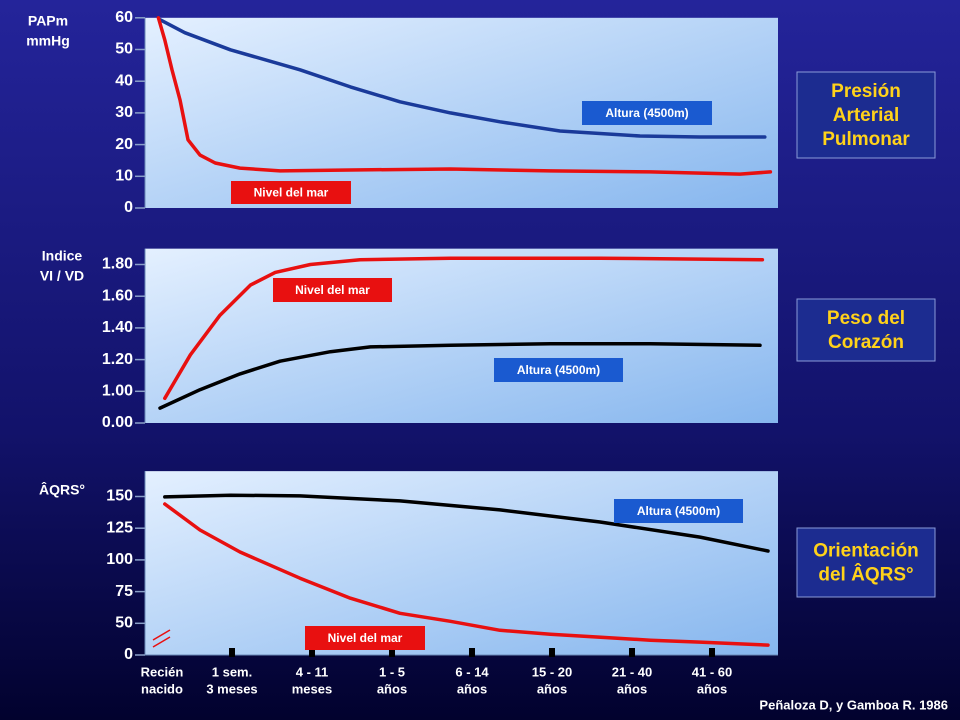 The width and height of the screenshot is (960, 720). I want to click on y-tick-label: 100, so click(119, 559).